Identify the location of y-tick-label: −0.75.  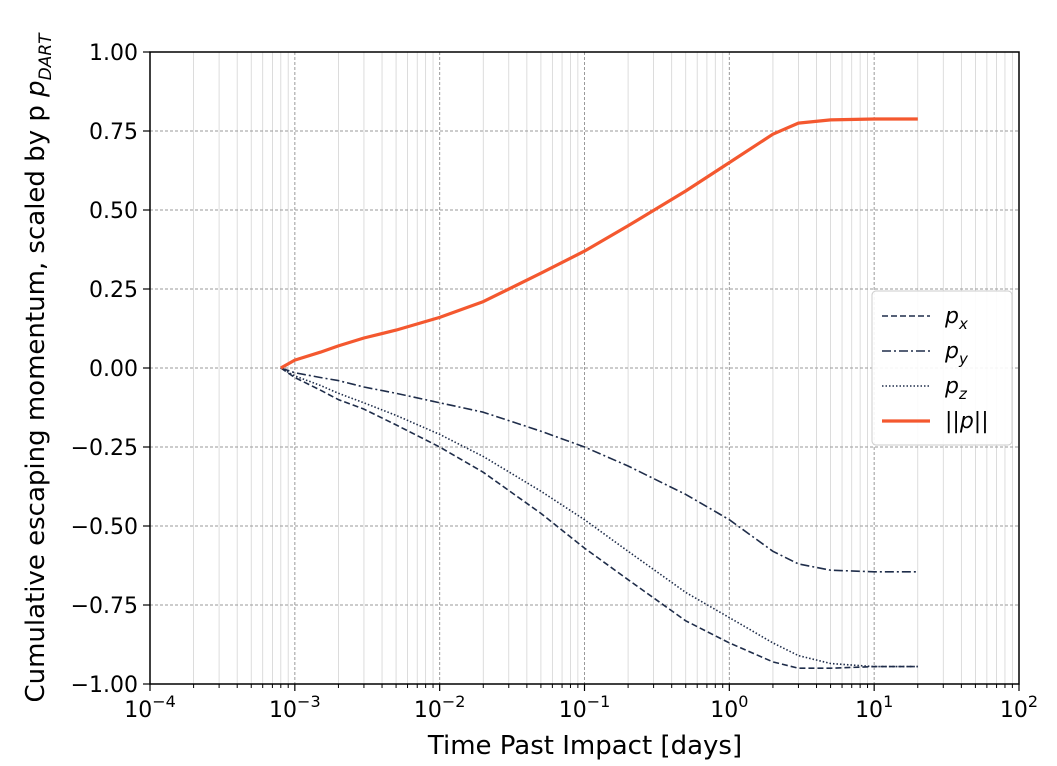
(104, 606).